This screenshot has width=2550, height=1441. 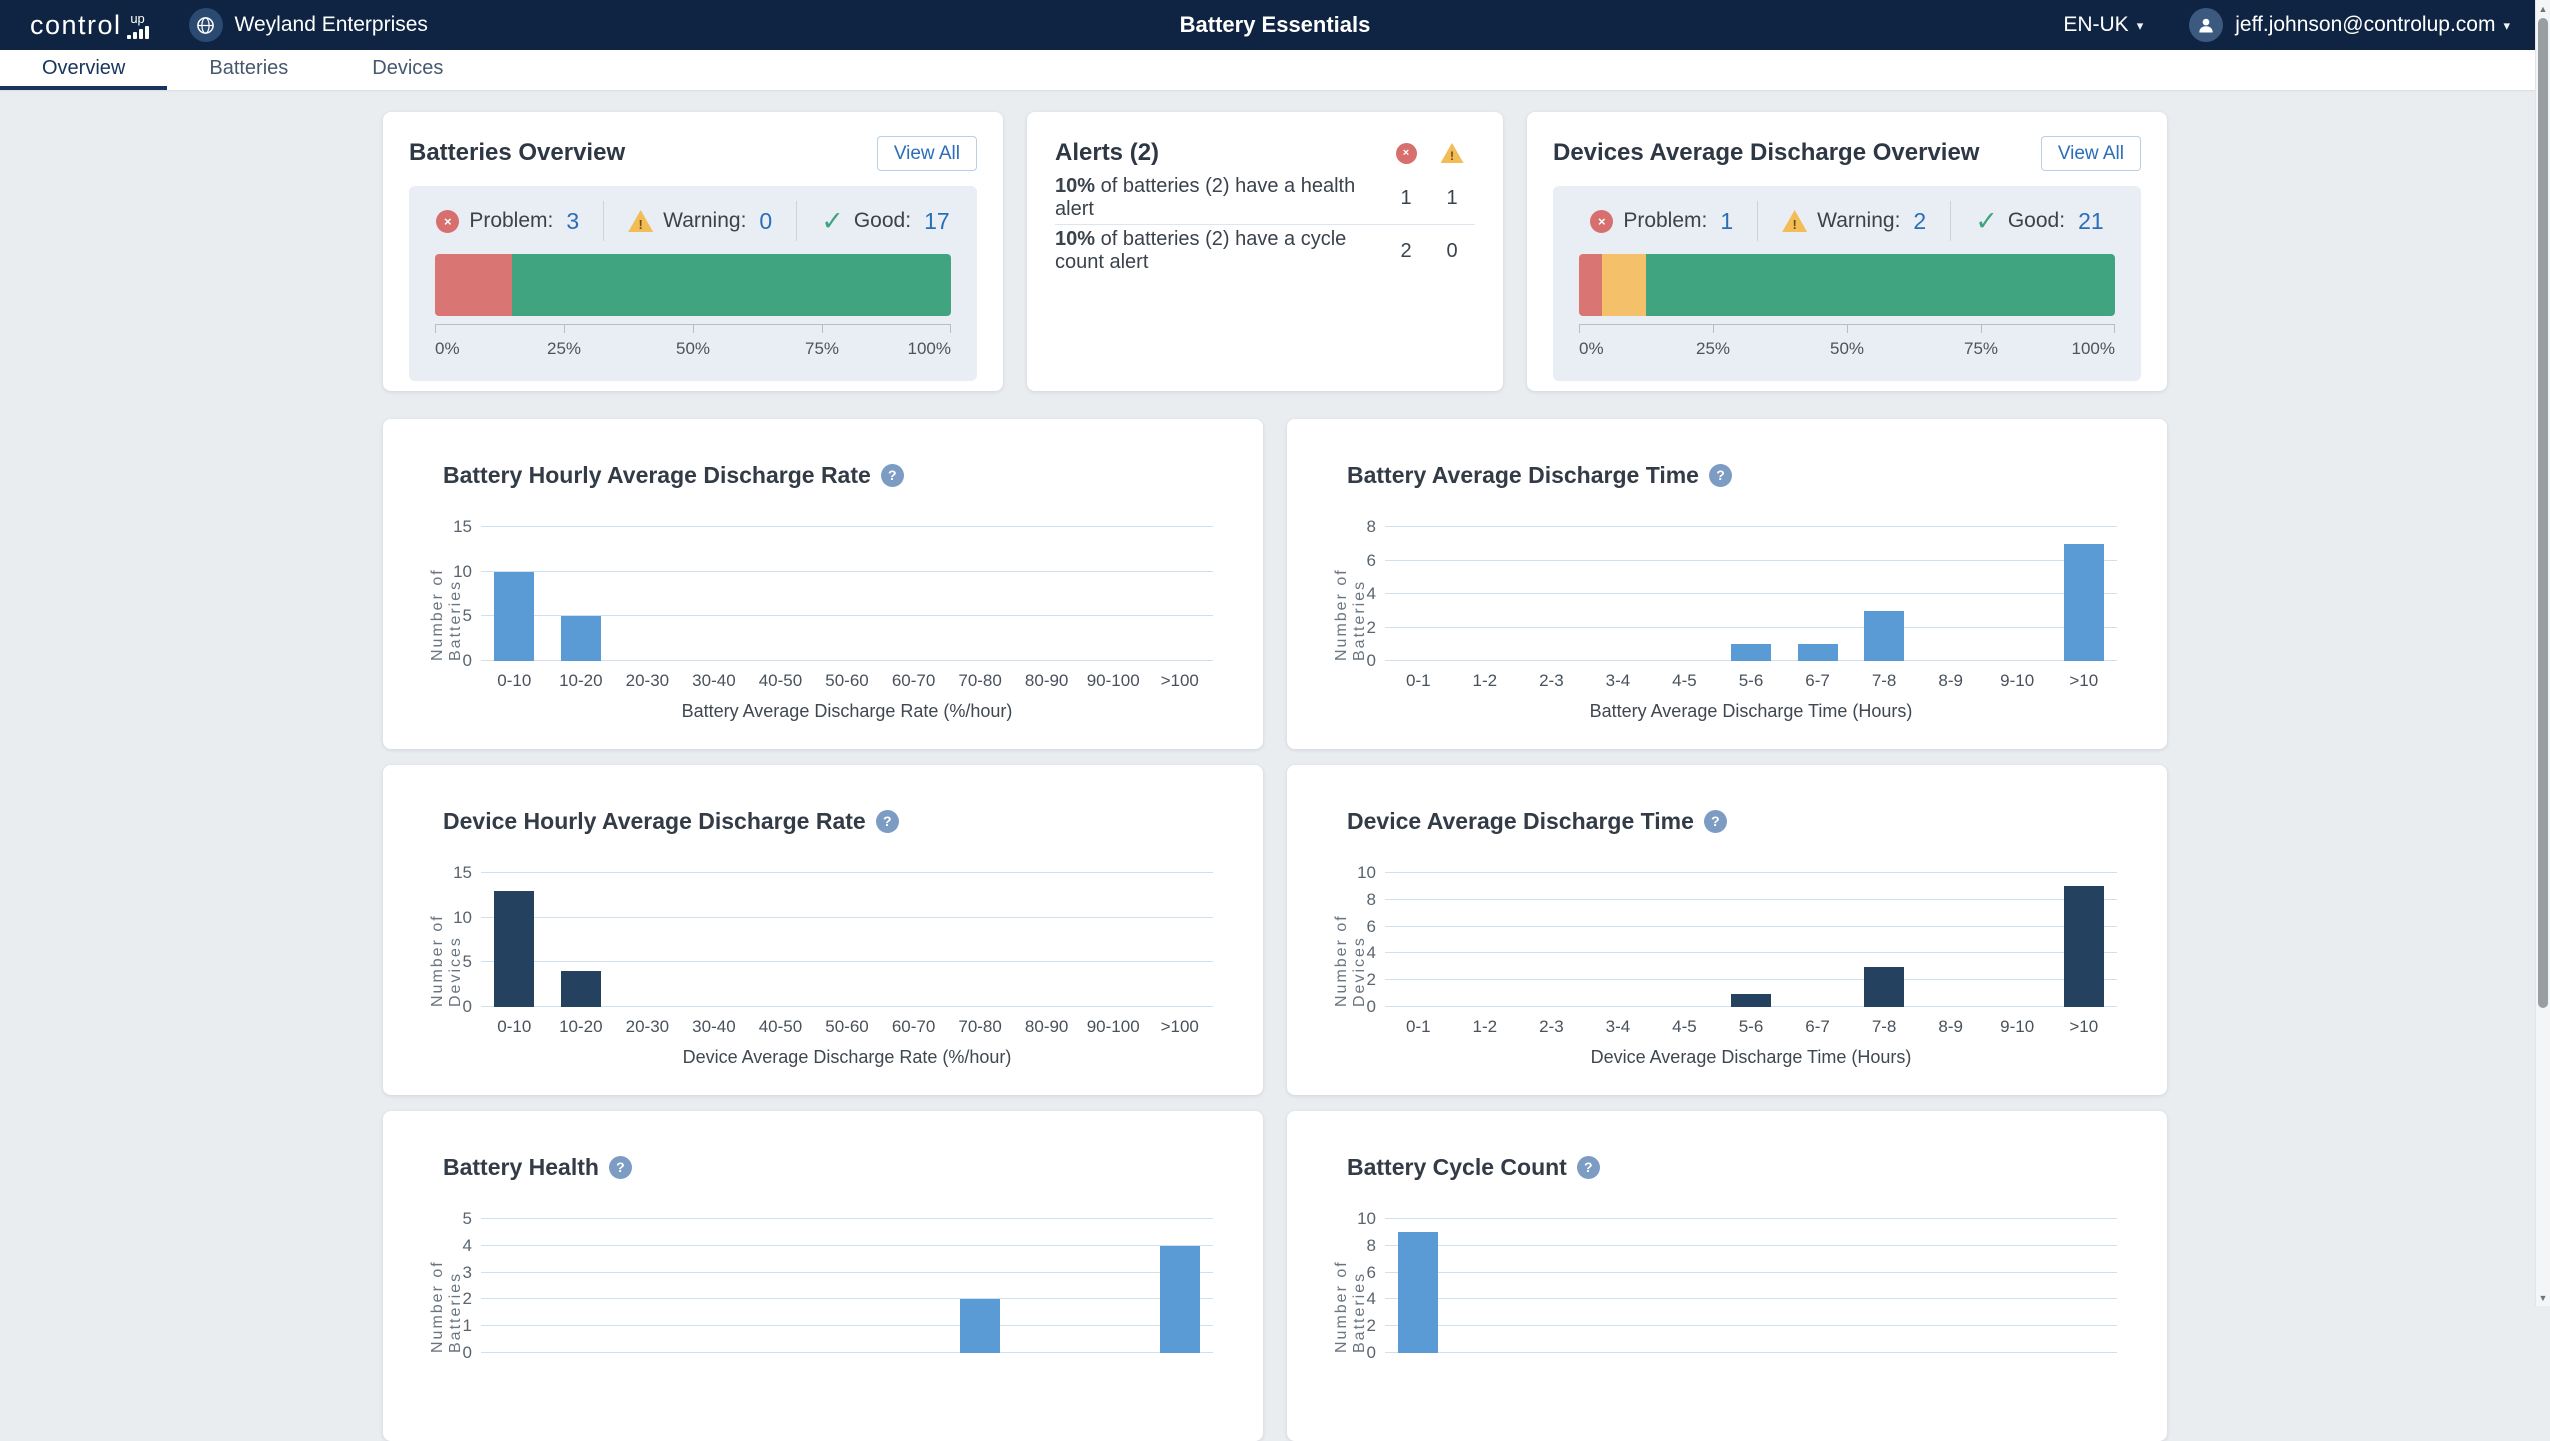 I want to click on warning-icon: !, so click(x=1452, y=153).